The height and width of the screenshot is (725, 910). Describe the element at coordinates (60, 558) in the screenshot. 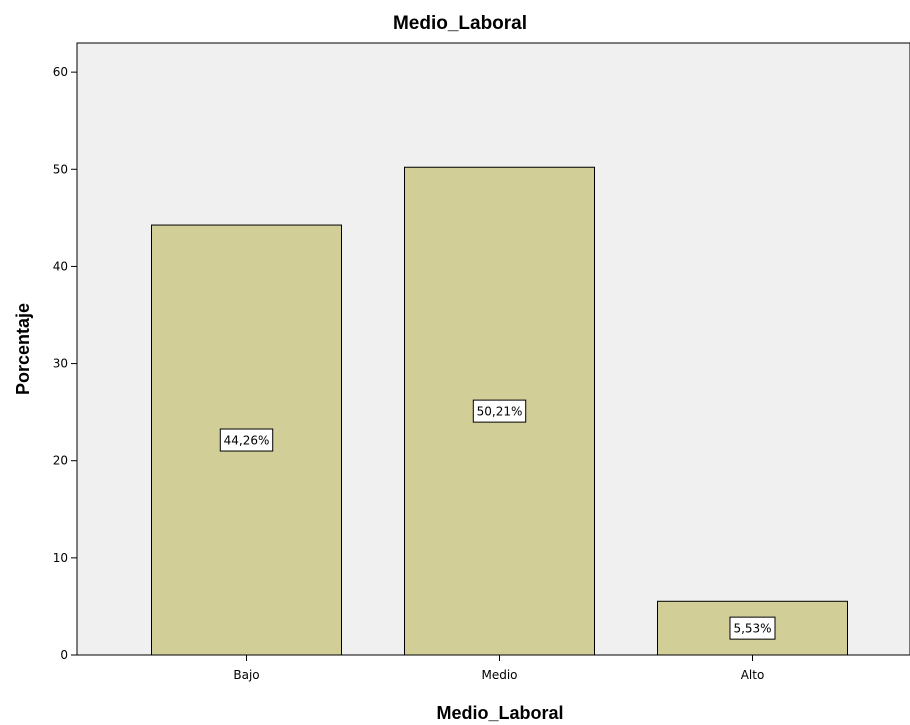

I see `y-tick-label: 10` at that location.